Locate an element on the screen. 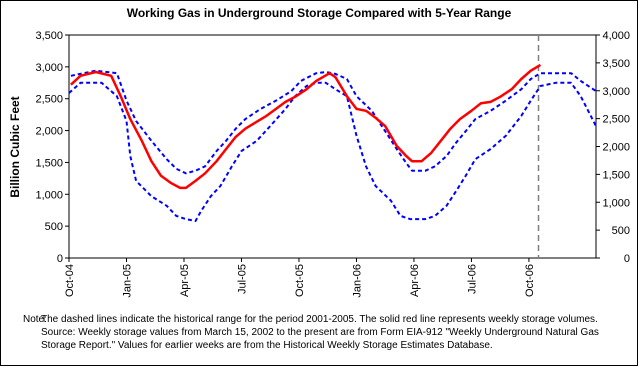 The width and height of the screenshot is (638, 366). y-tick-label: 500 is located at coordinates (54, 227).